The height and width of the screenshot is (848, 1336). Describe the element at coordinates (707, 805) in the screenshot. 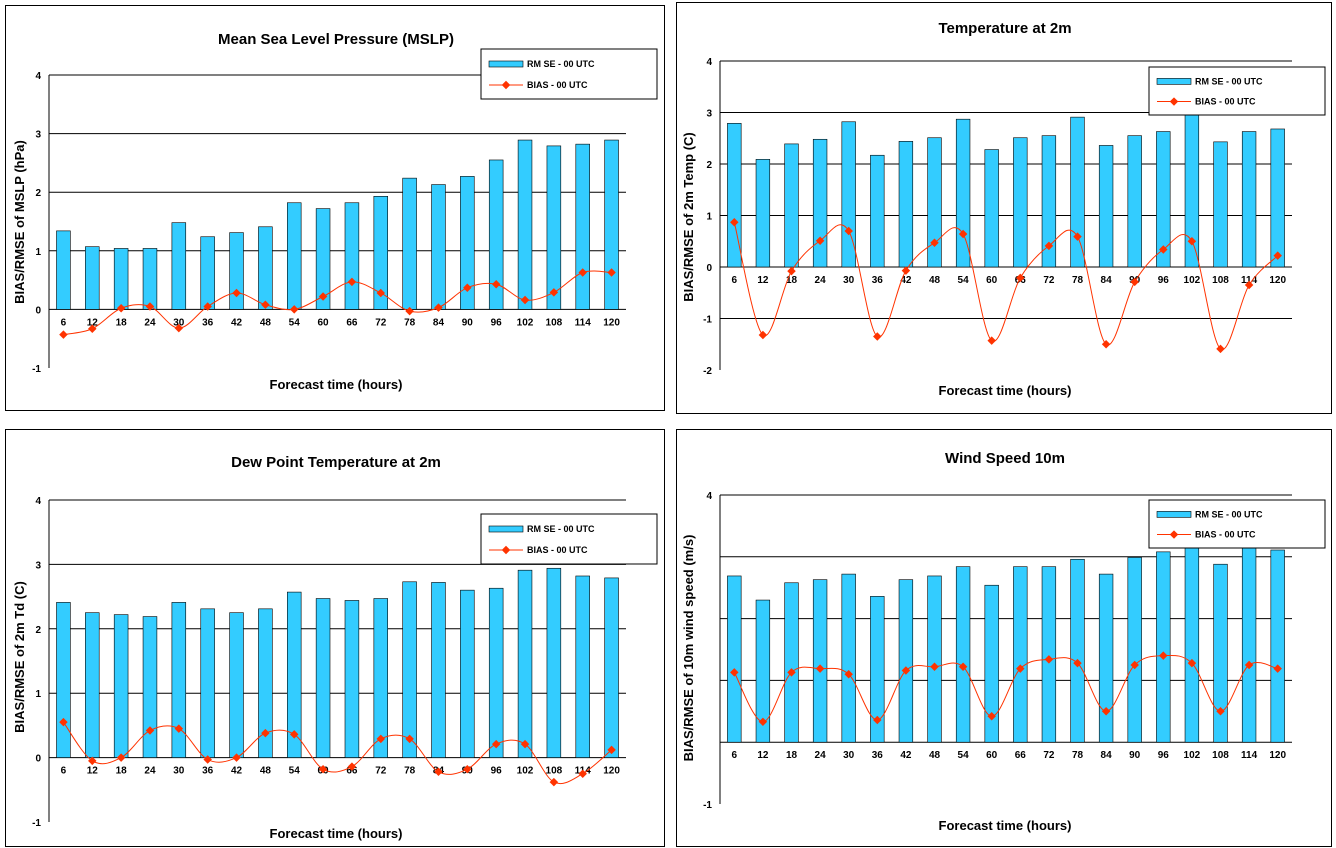

I see `y-tick-label: -1` at that location.